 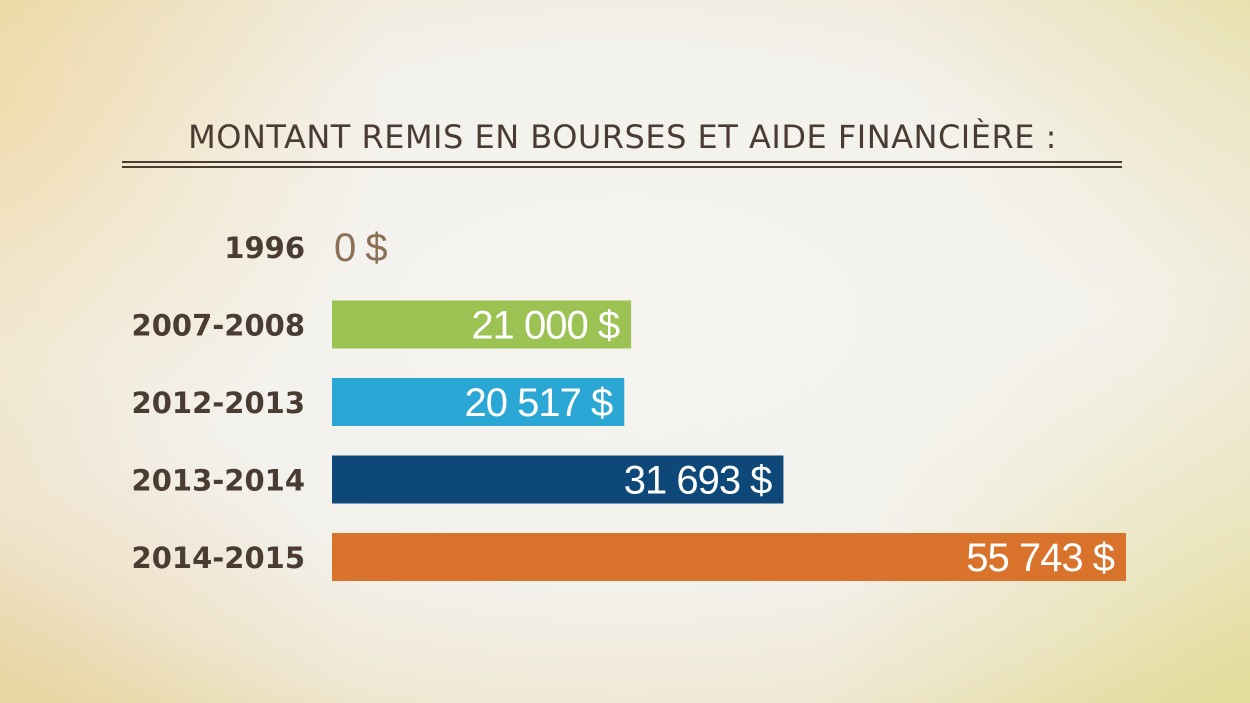 What do you see at coordinates (218, 558) in the screenshot?
I see `category-label: 2014-2015` at bounding box center [218, 558].